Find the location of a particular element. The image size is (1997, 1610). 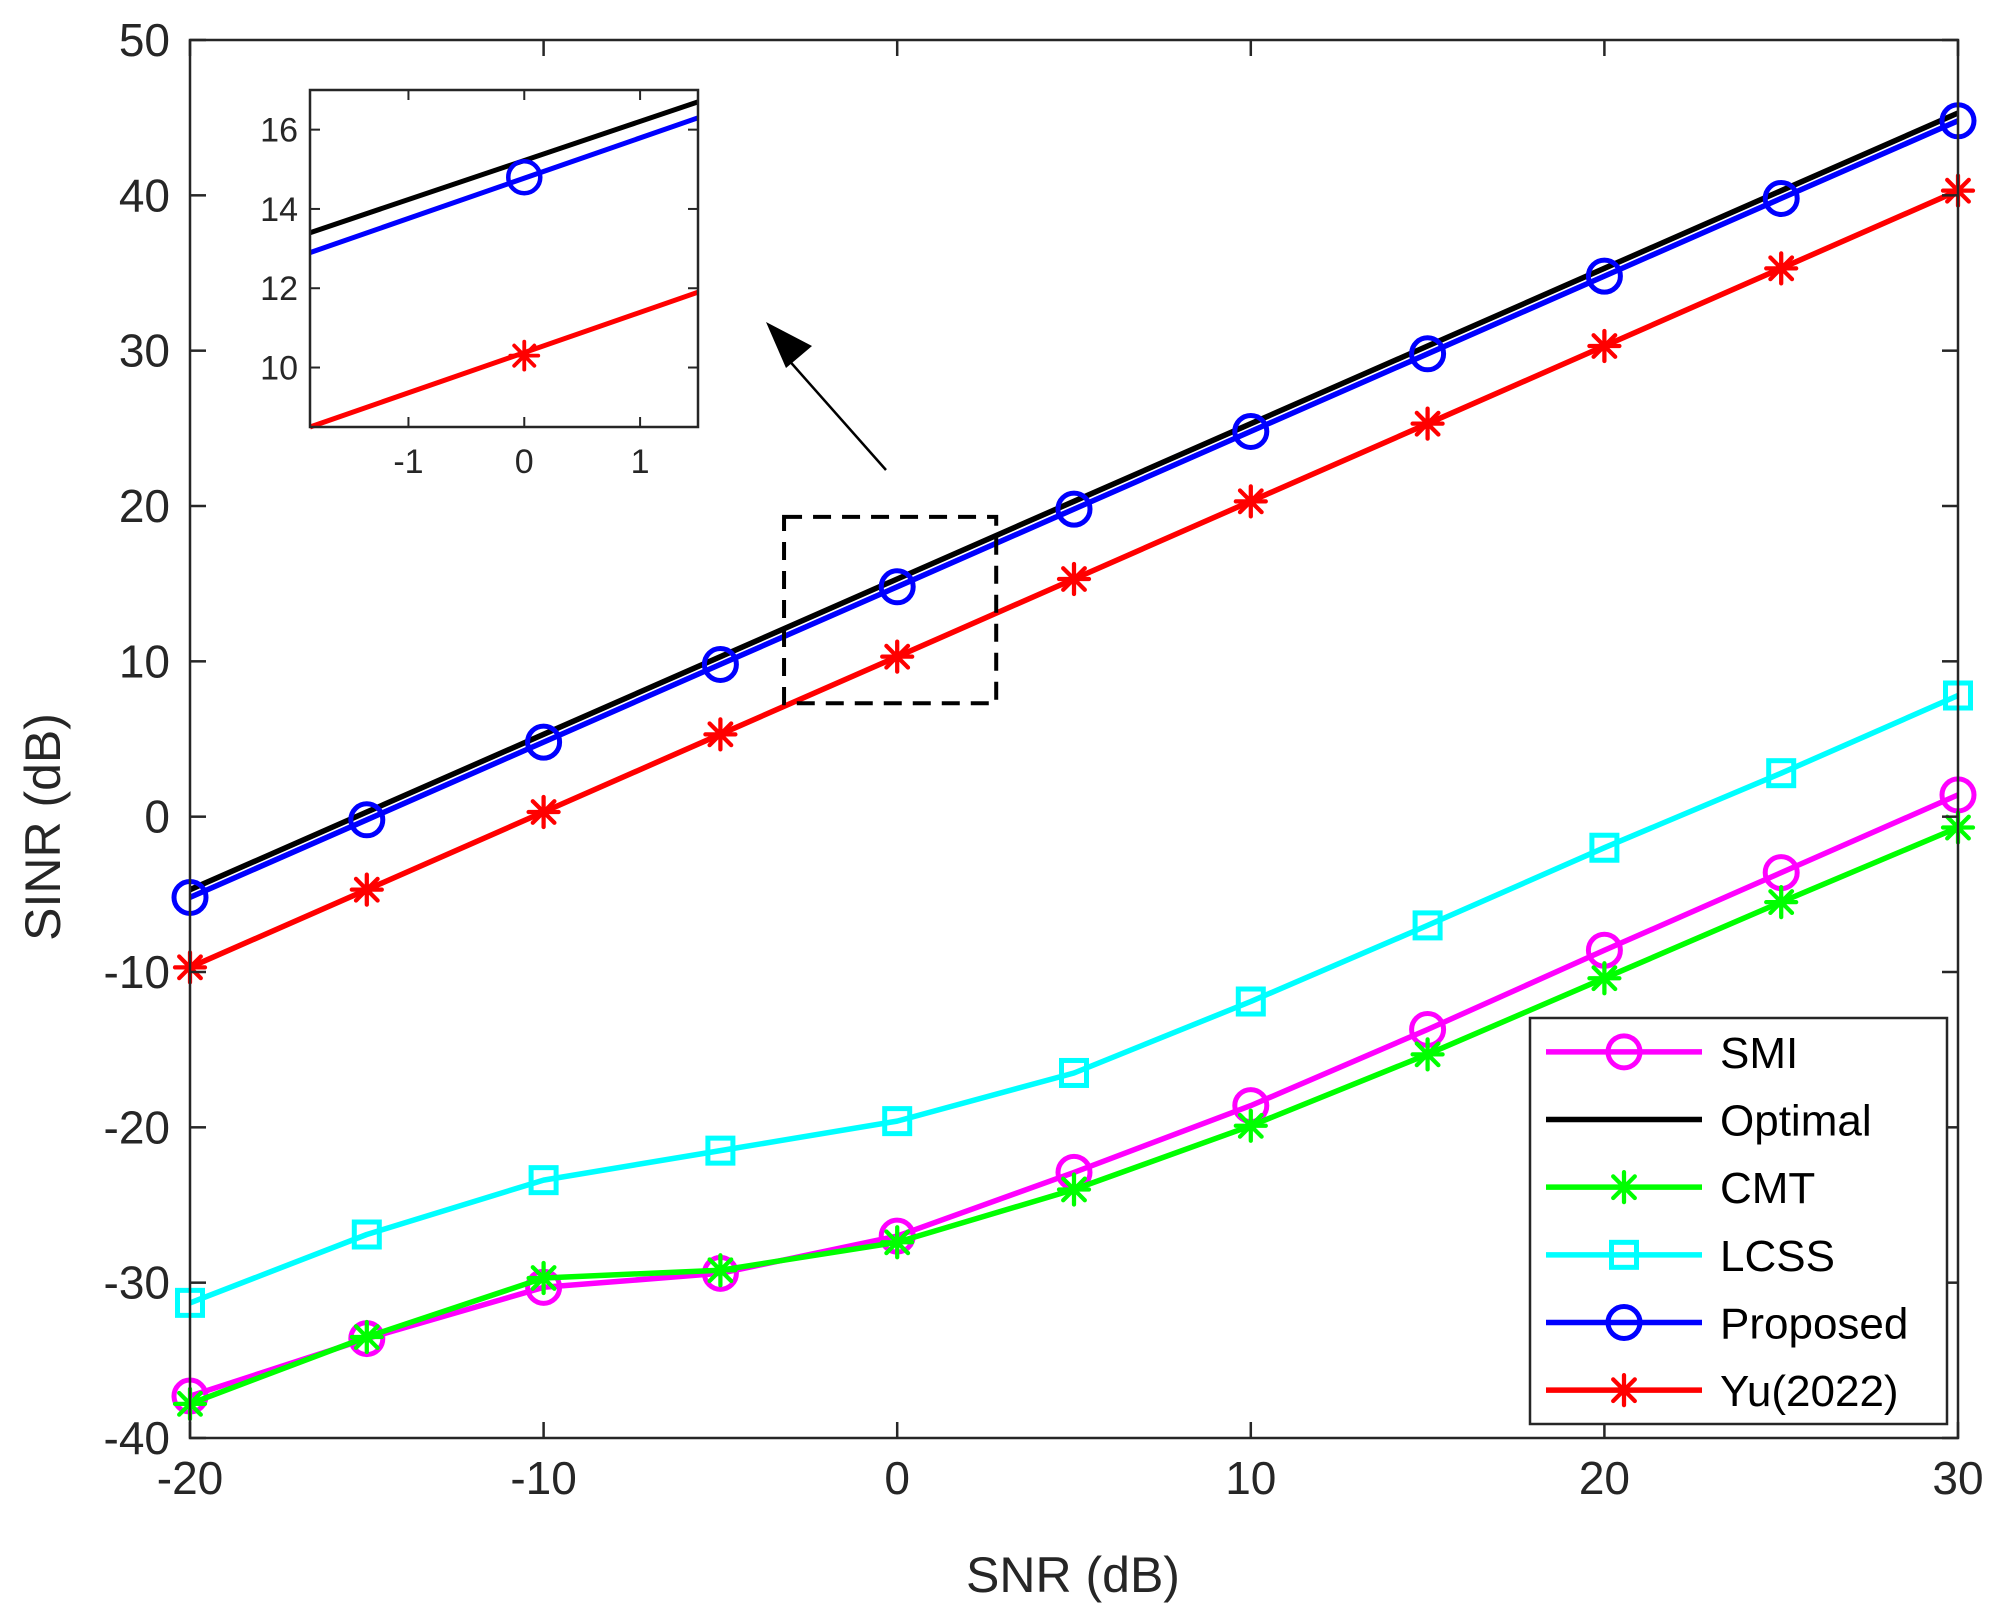

x-tick-label: 20 is located at coordinates (1604, 1478).